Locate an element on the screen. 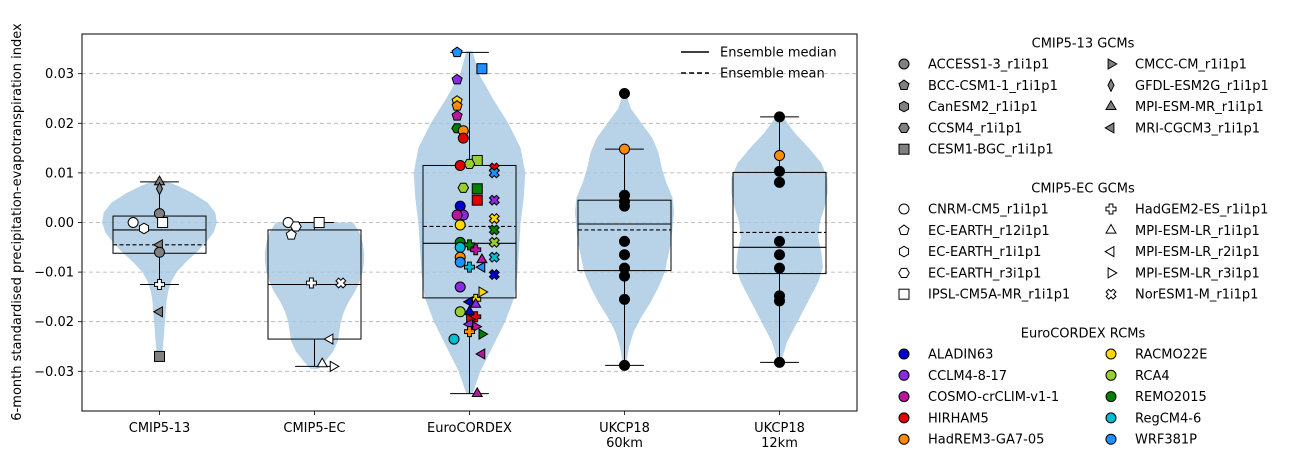 The height and width of the screenshot is (461, 1305). legend-group-title: CMIP5-13 GCMs is located at coordinates (1083, 44).